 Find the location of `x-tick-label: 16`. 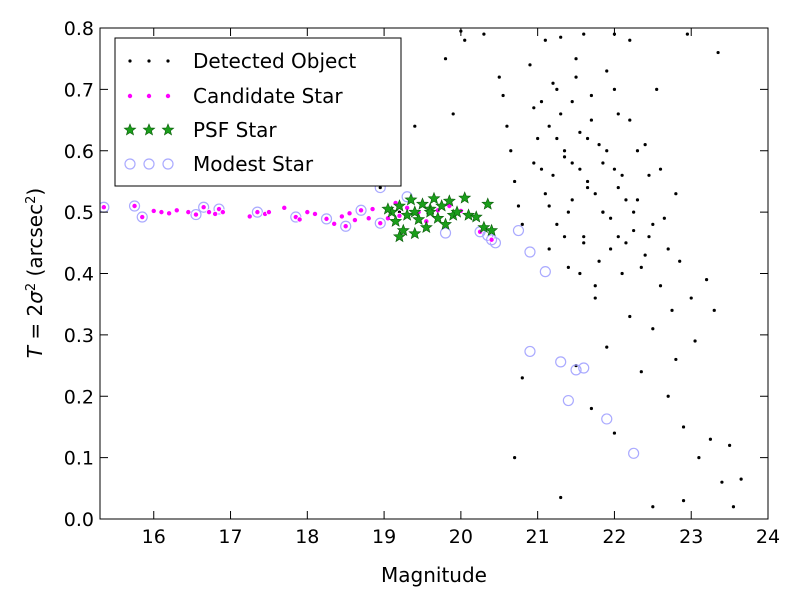

x-tick-label: 16 is located at coordinates (154, 537).